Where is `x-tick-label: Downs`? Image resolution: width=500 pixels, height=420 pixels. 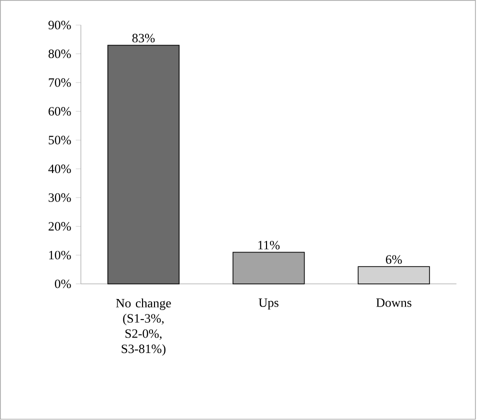
x-tick-label: Downs is located at coordinates (394, 303).